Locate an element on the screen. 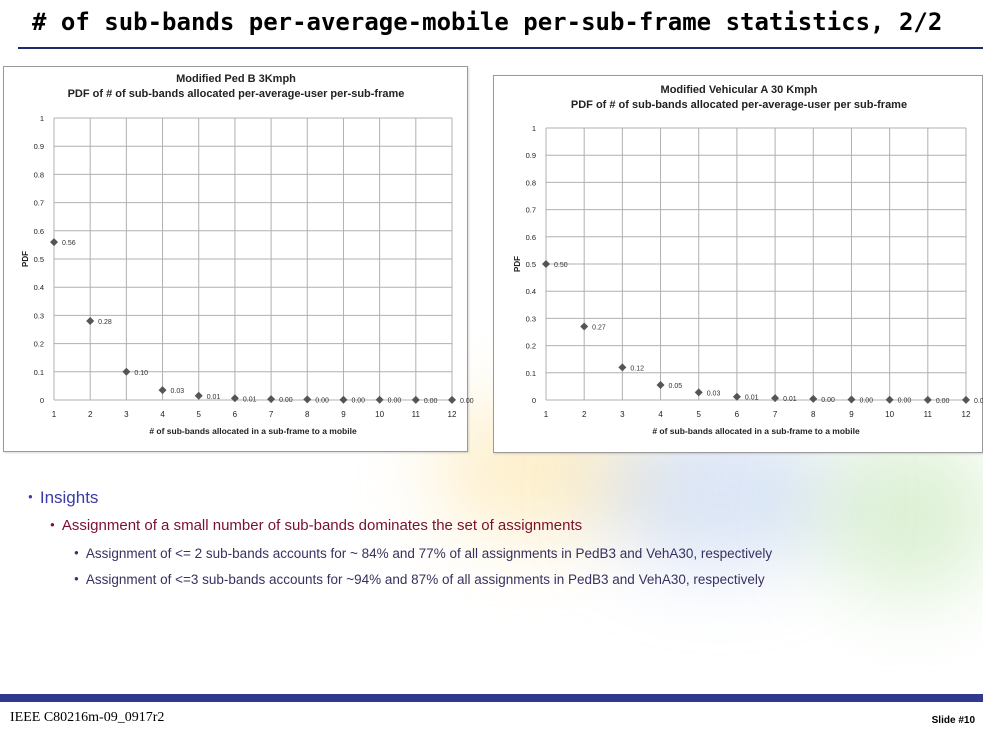 Image resolution: width=983 pixels, height=737 pixels. background-glow-green is located at coordinates (901, 515).